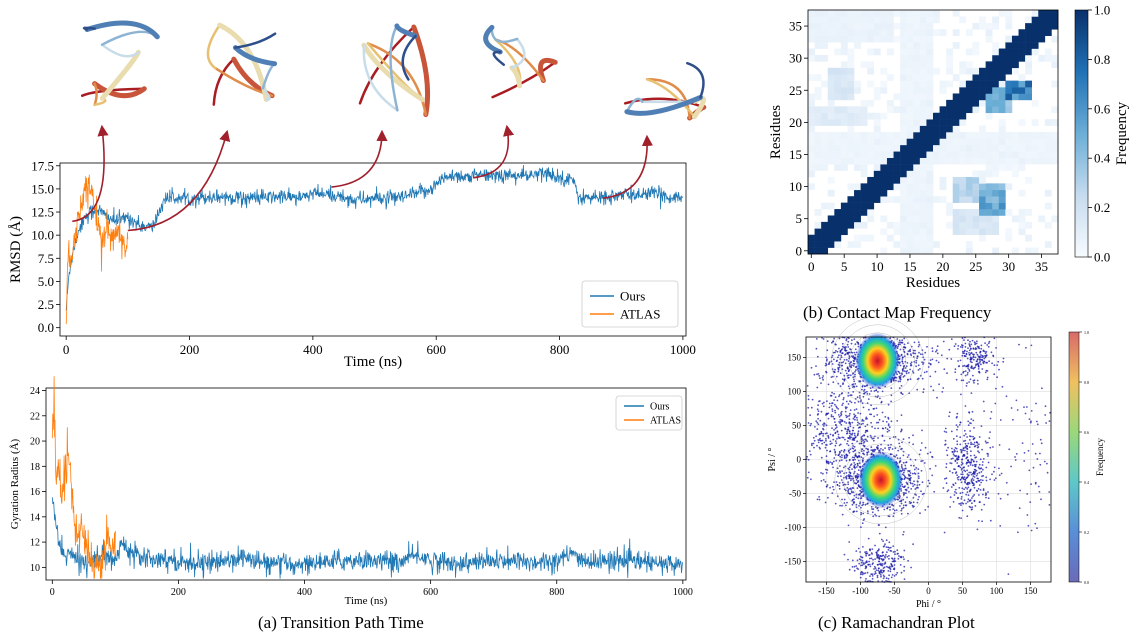 This screenshot has height=642, width=1130. I want to click on y-tick-label: 7.5, so click(46, 258).